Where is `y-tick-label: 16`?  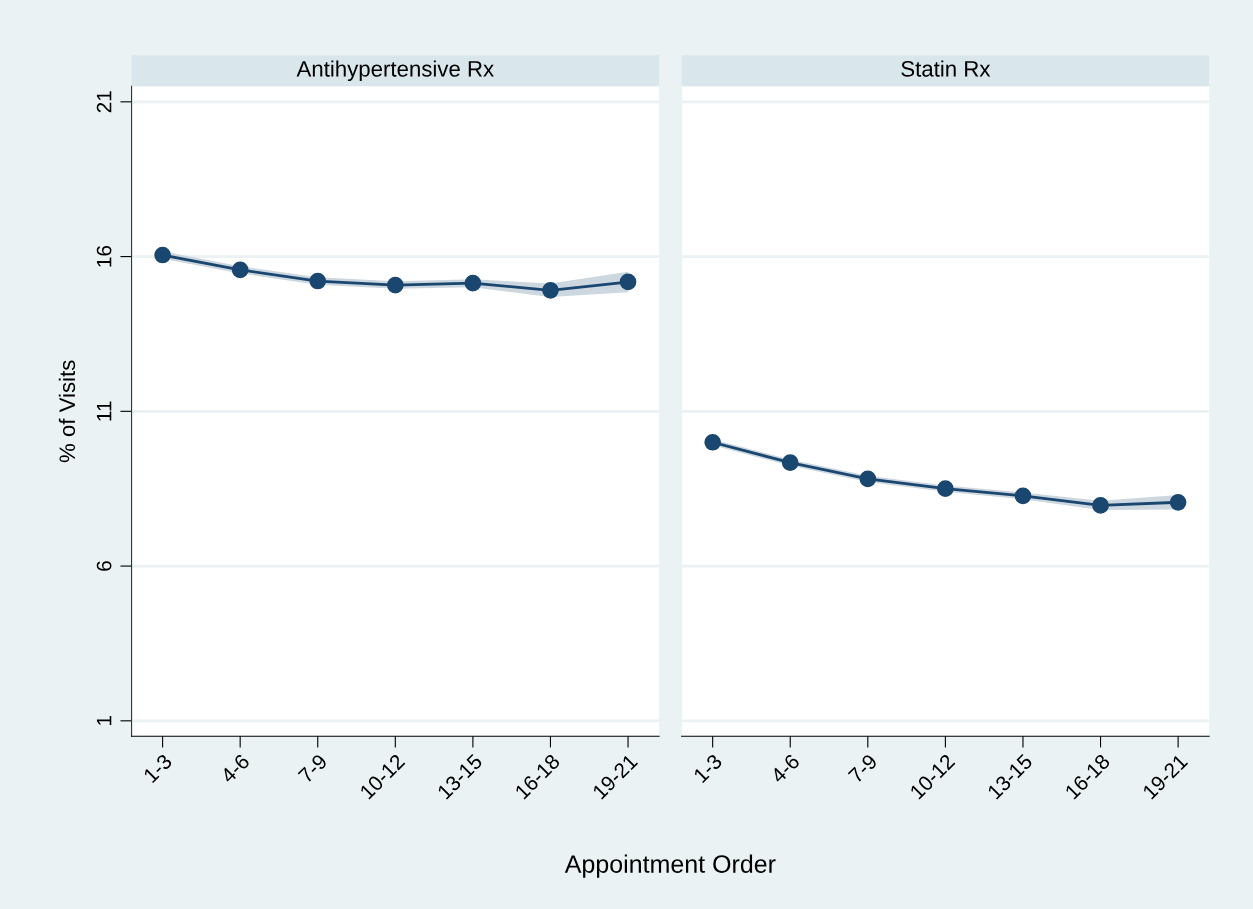 y-tick-label: 16 is located at coordinates (104, 256).